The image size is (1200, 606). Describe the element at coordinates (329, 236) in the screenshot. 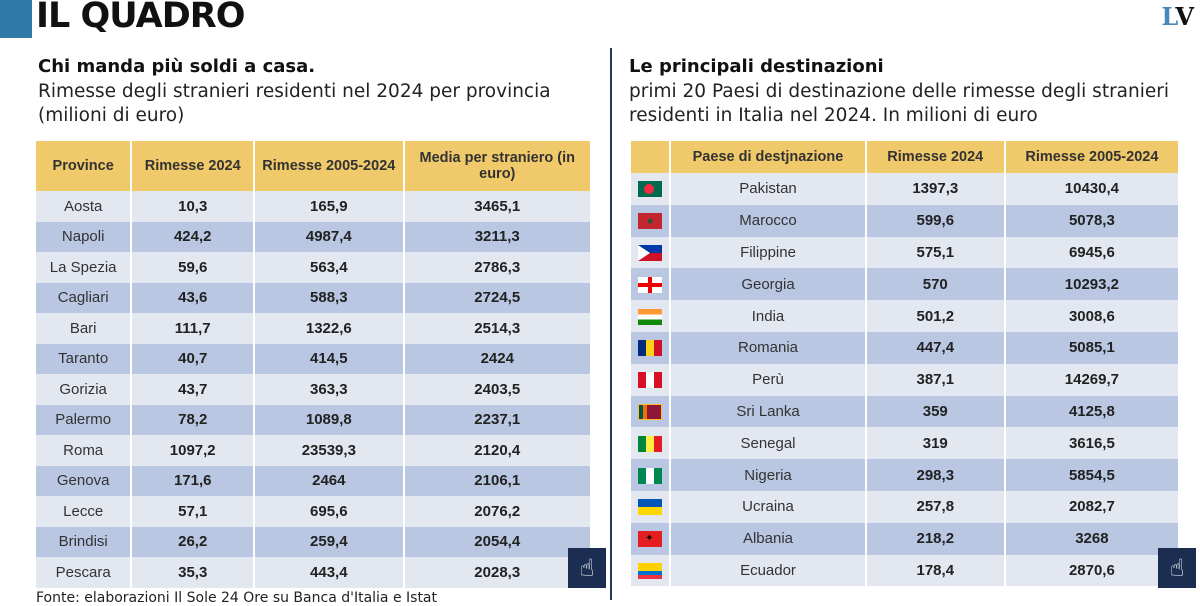

I see `table-cell: 4987,4` at that location.